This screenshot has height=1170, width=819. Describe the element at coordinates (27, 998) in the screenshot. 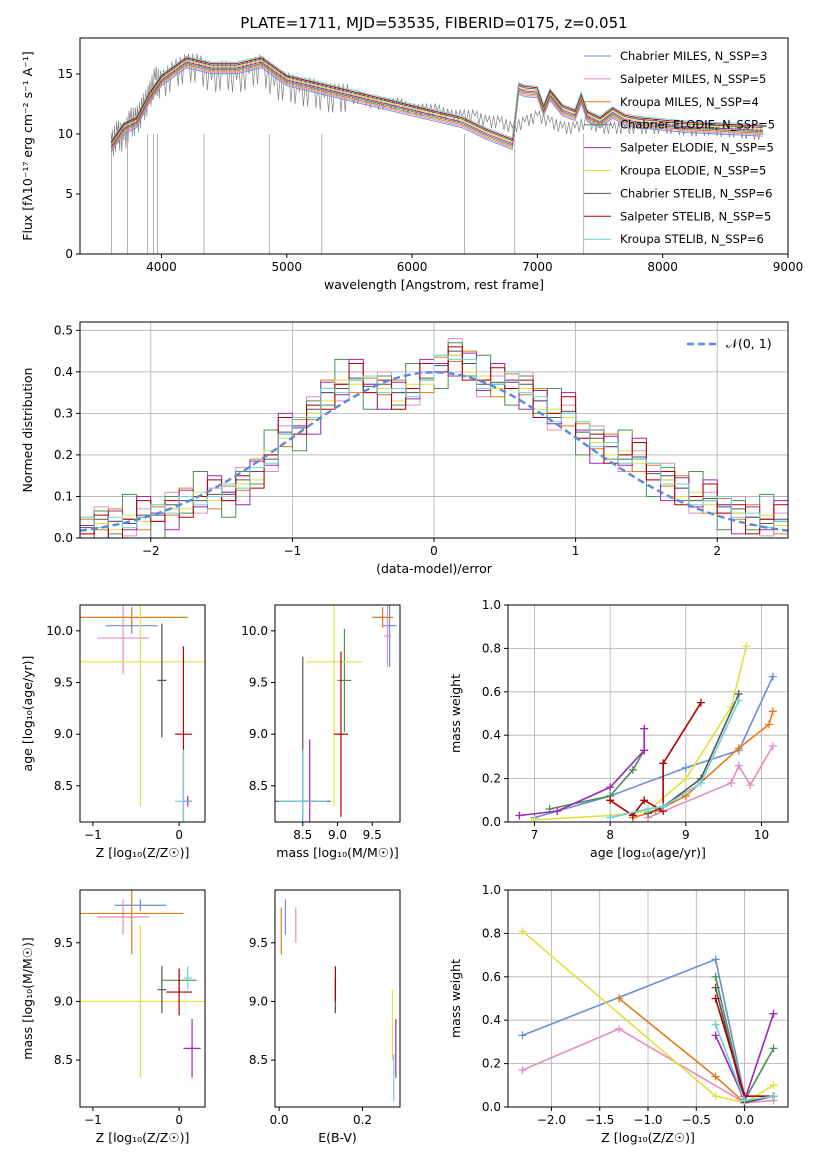

I see `y-axis-label: mass [log₁₀(M/M☉)]` at that location.